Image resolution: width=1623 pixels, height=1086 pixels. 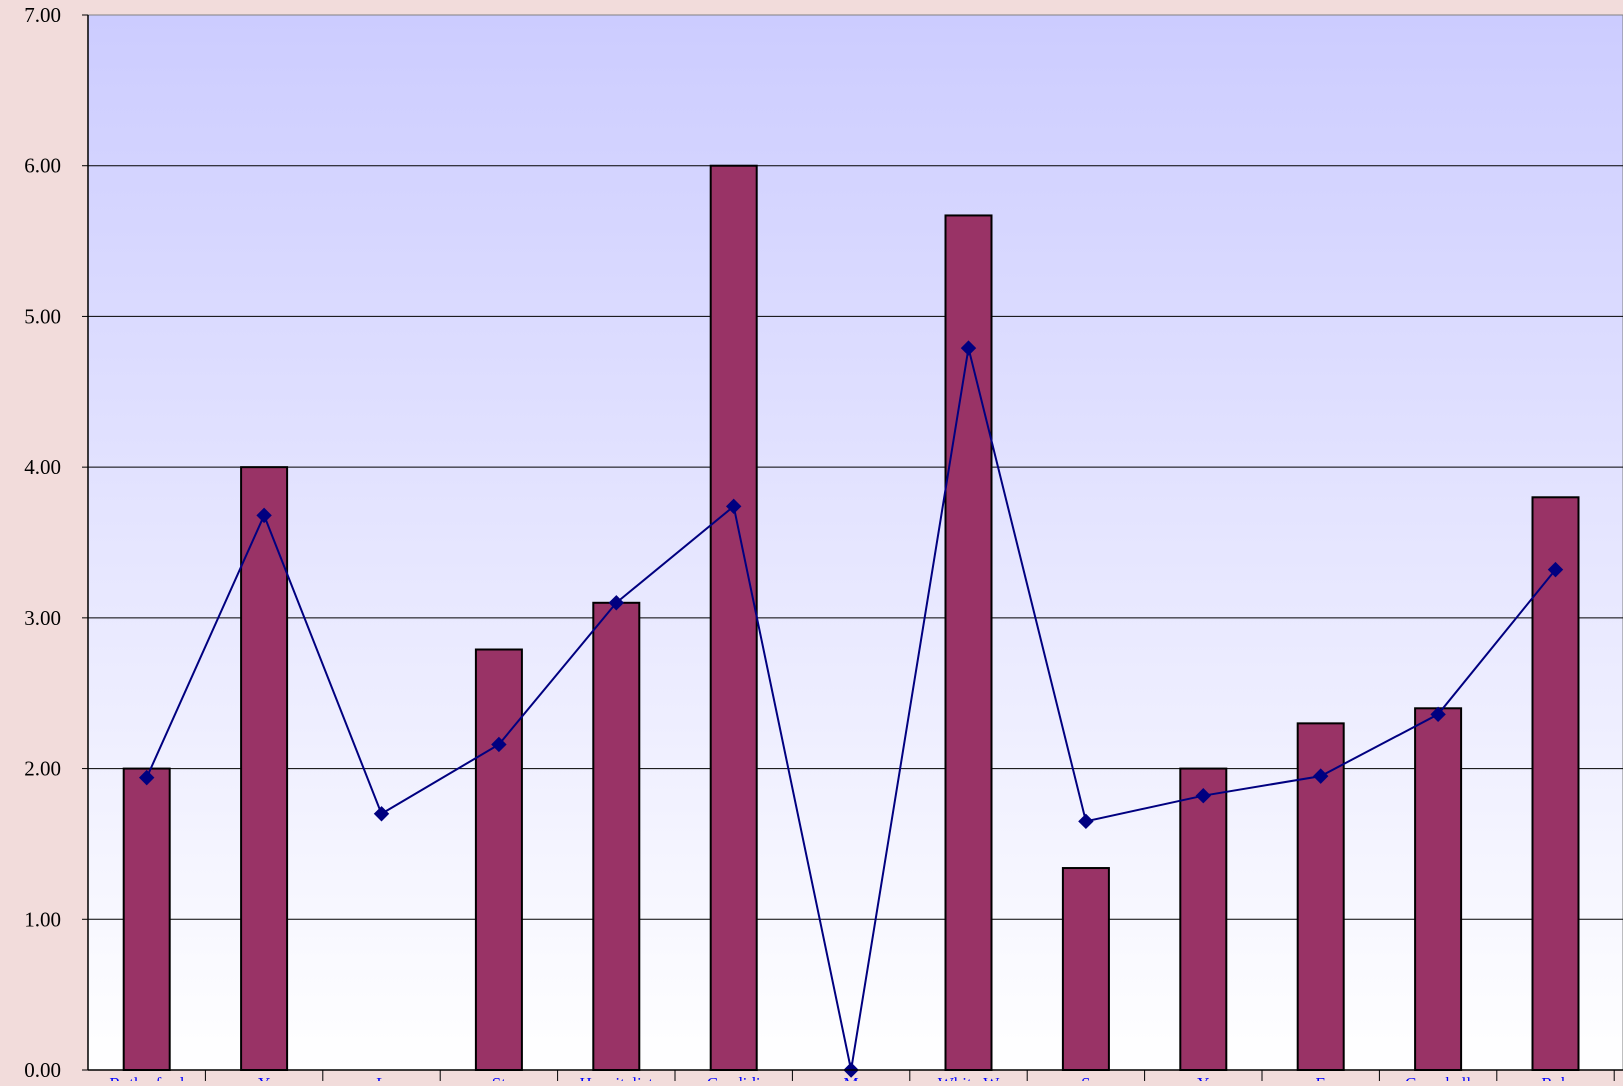 I want to click on y-tick-label: 6.00, so click(x=42, y=166).